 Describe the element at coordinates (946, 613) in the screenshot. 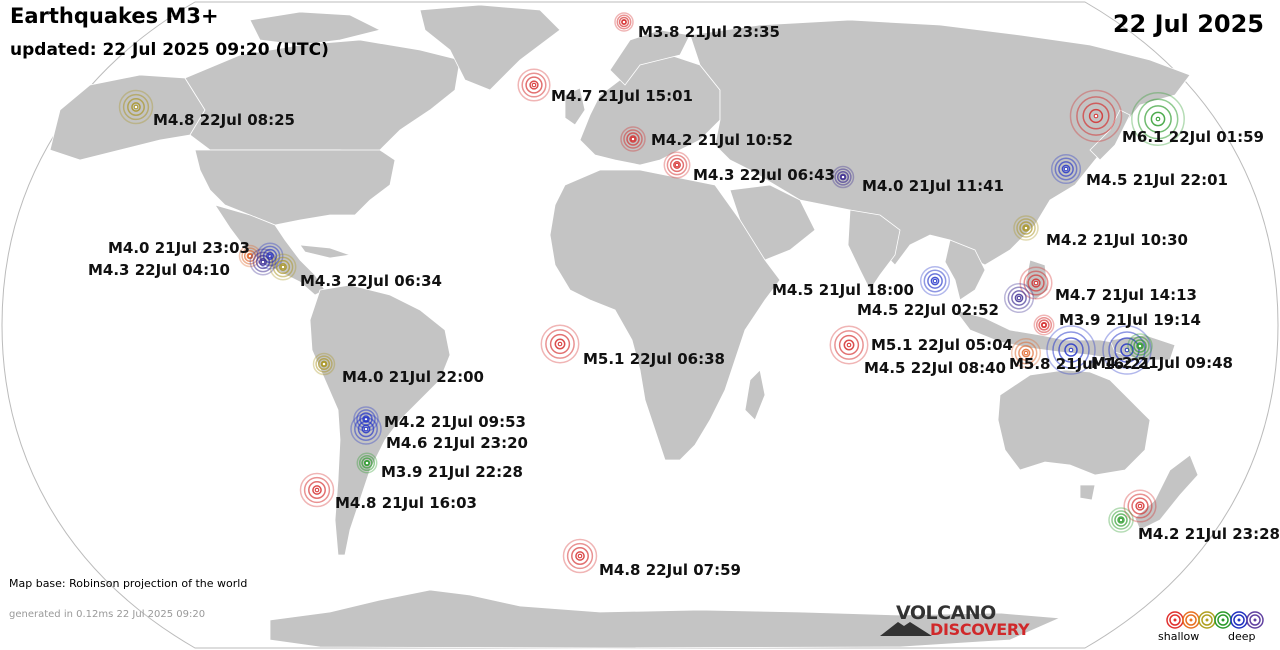

I see `logo-text-volcano: VOLCANO` at that location.